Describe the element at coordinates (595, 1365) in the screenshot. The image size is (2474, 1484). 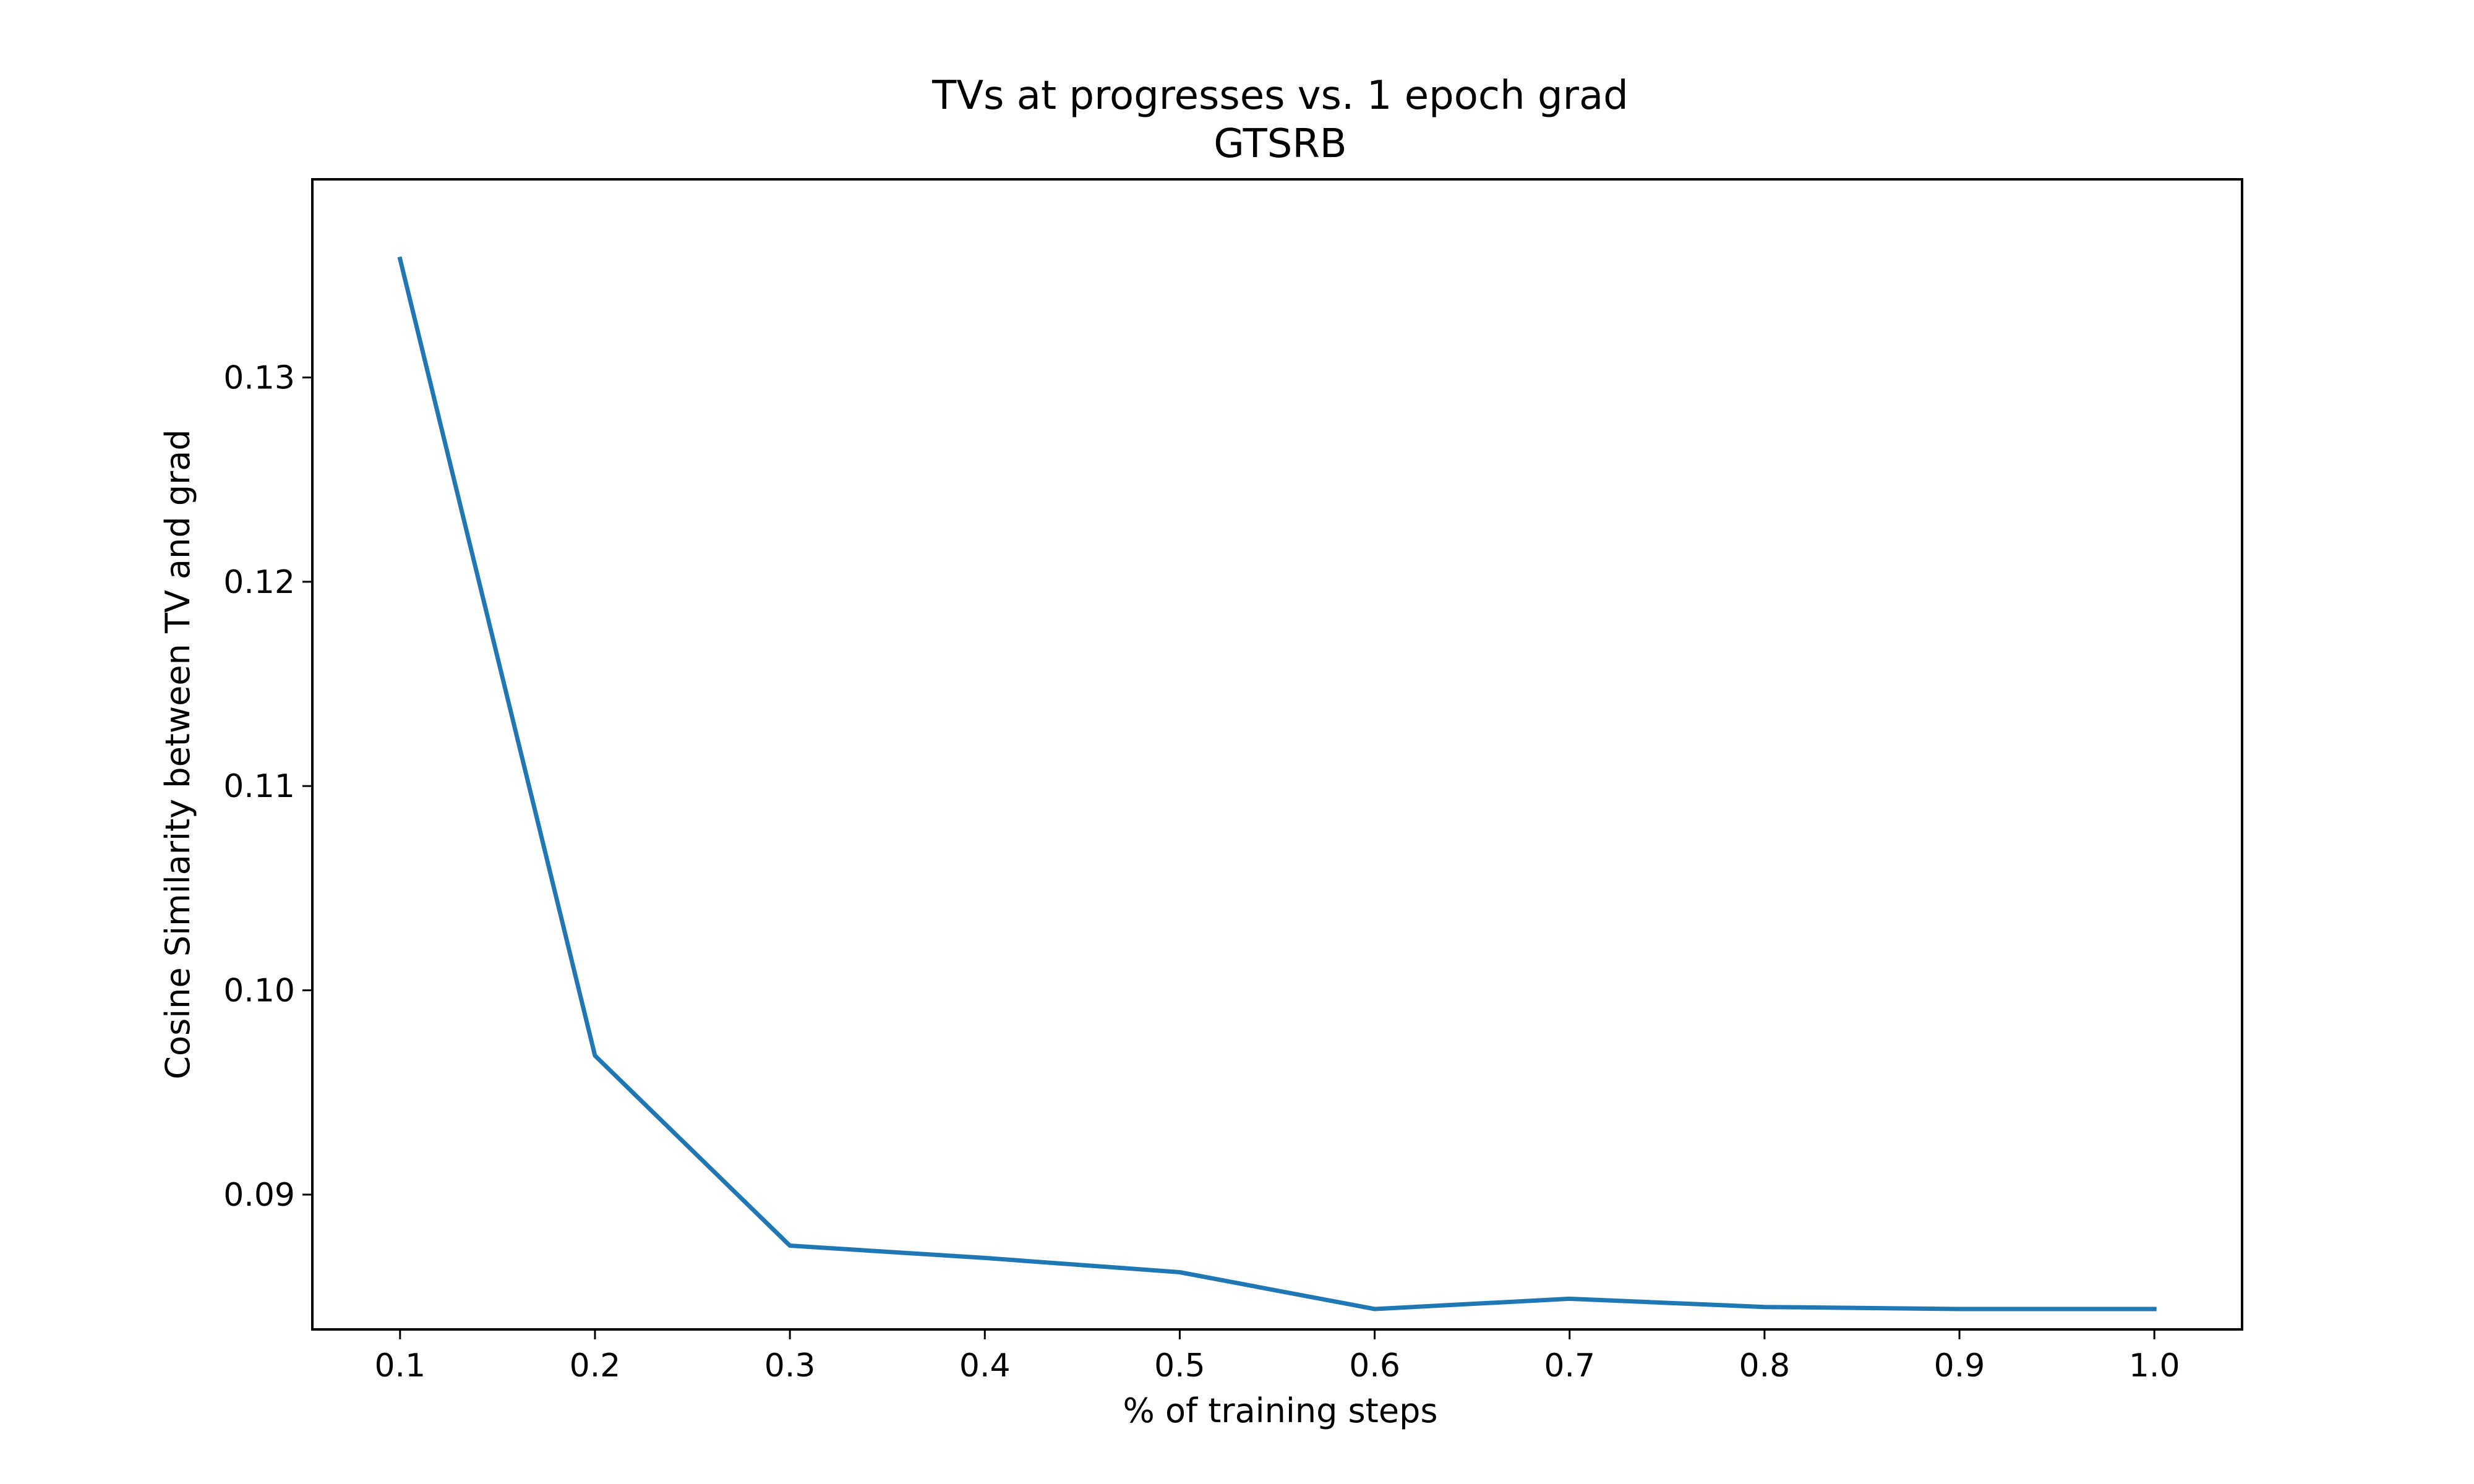
I see `x-tick-label: 0.2` at that location.